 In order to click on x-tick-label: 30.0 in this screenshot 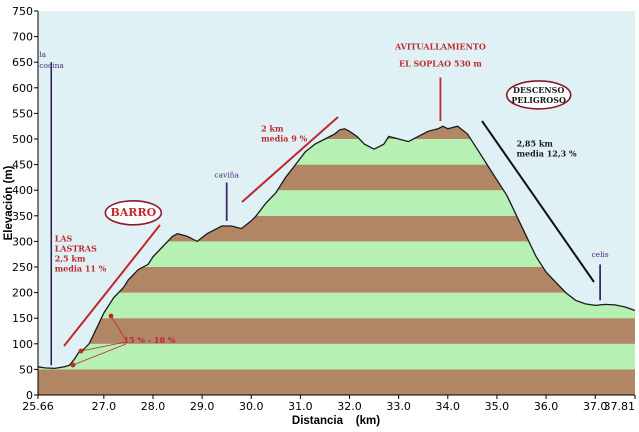, I will do `click(251, 406)`.